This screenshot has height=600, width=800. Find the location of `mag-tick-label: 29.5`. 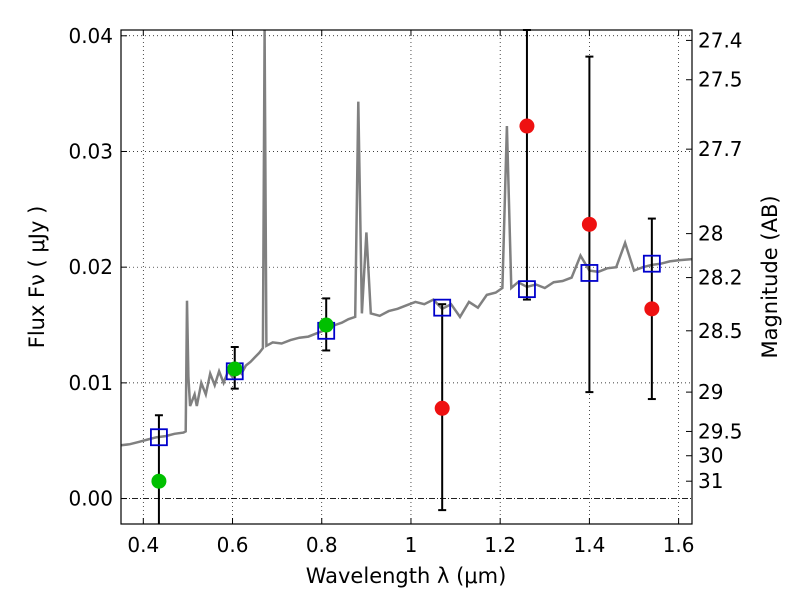

mag-tick-label: 29.5 is located at coordinates (720, 431).